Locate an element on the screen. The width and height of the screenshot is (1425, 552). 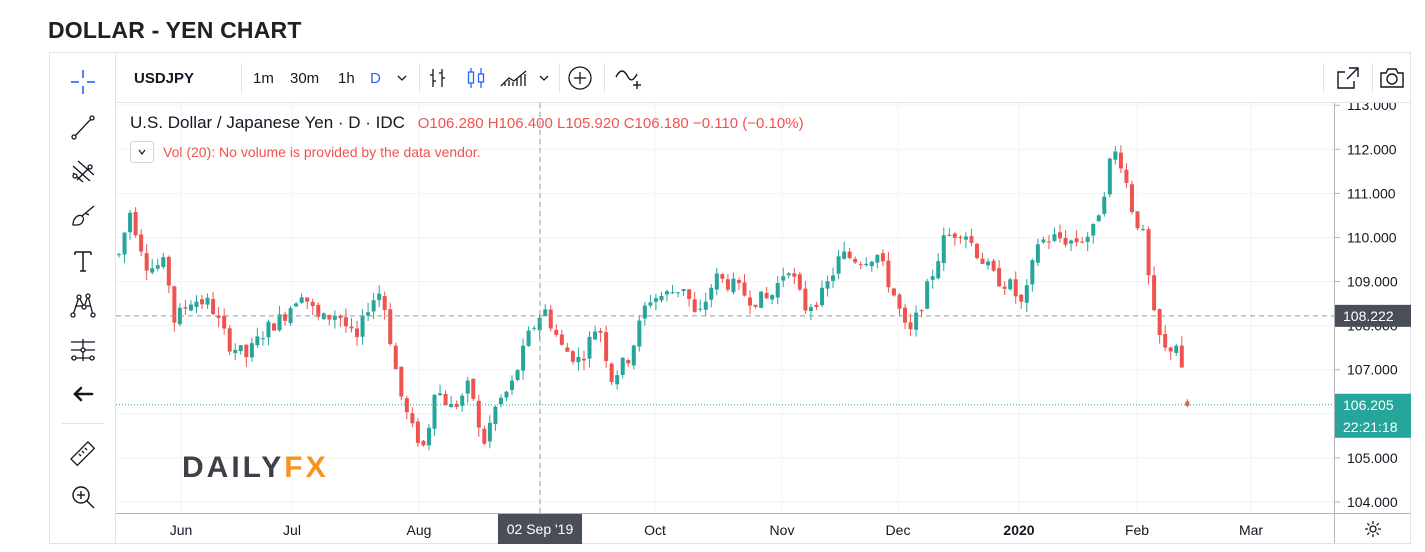
text-icon is located at coordinates (83, 261).